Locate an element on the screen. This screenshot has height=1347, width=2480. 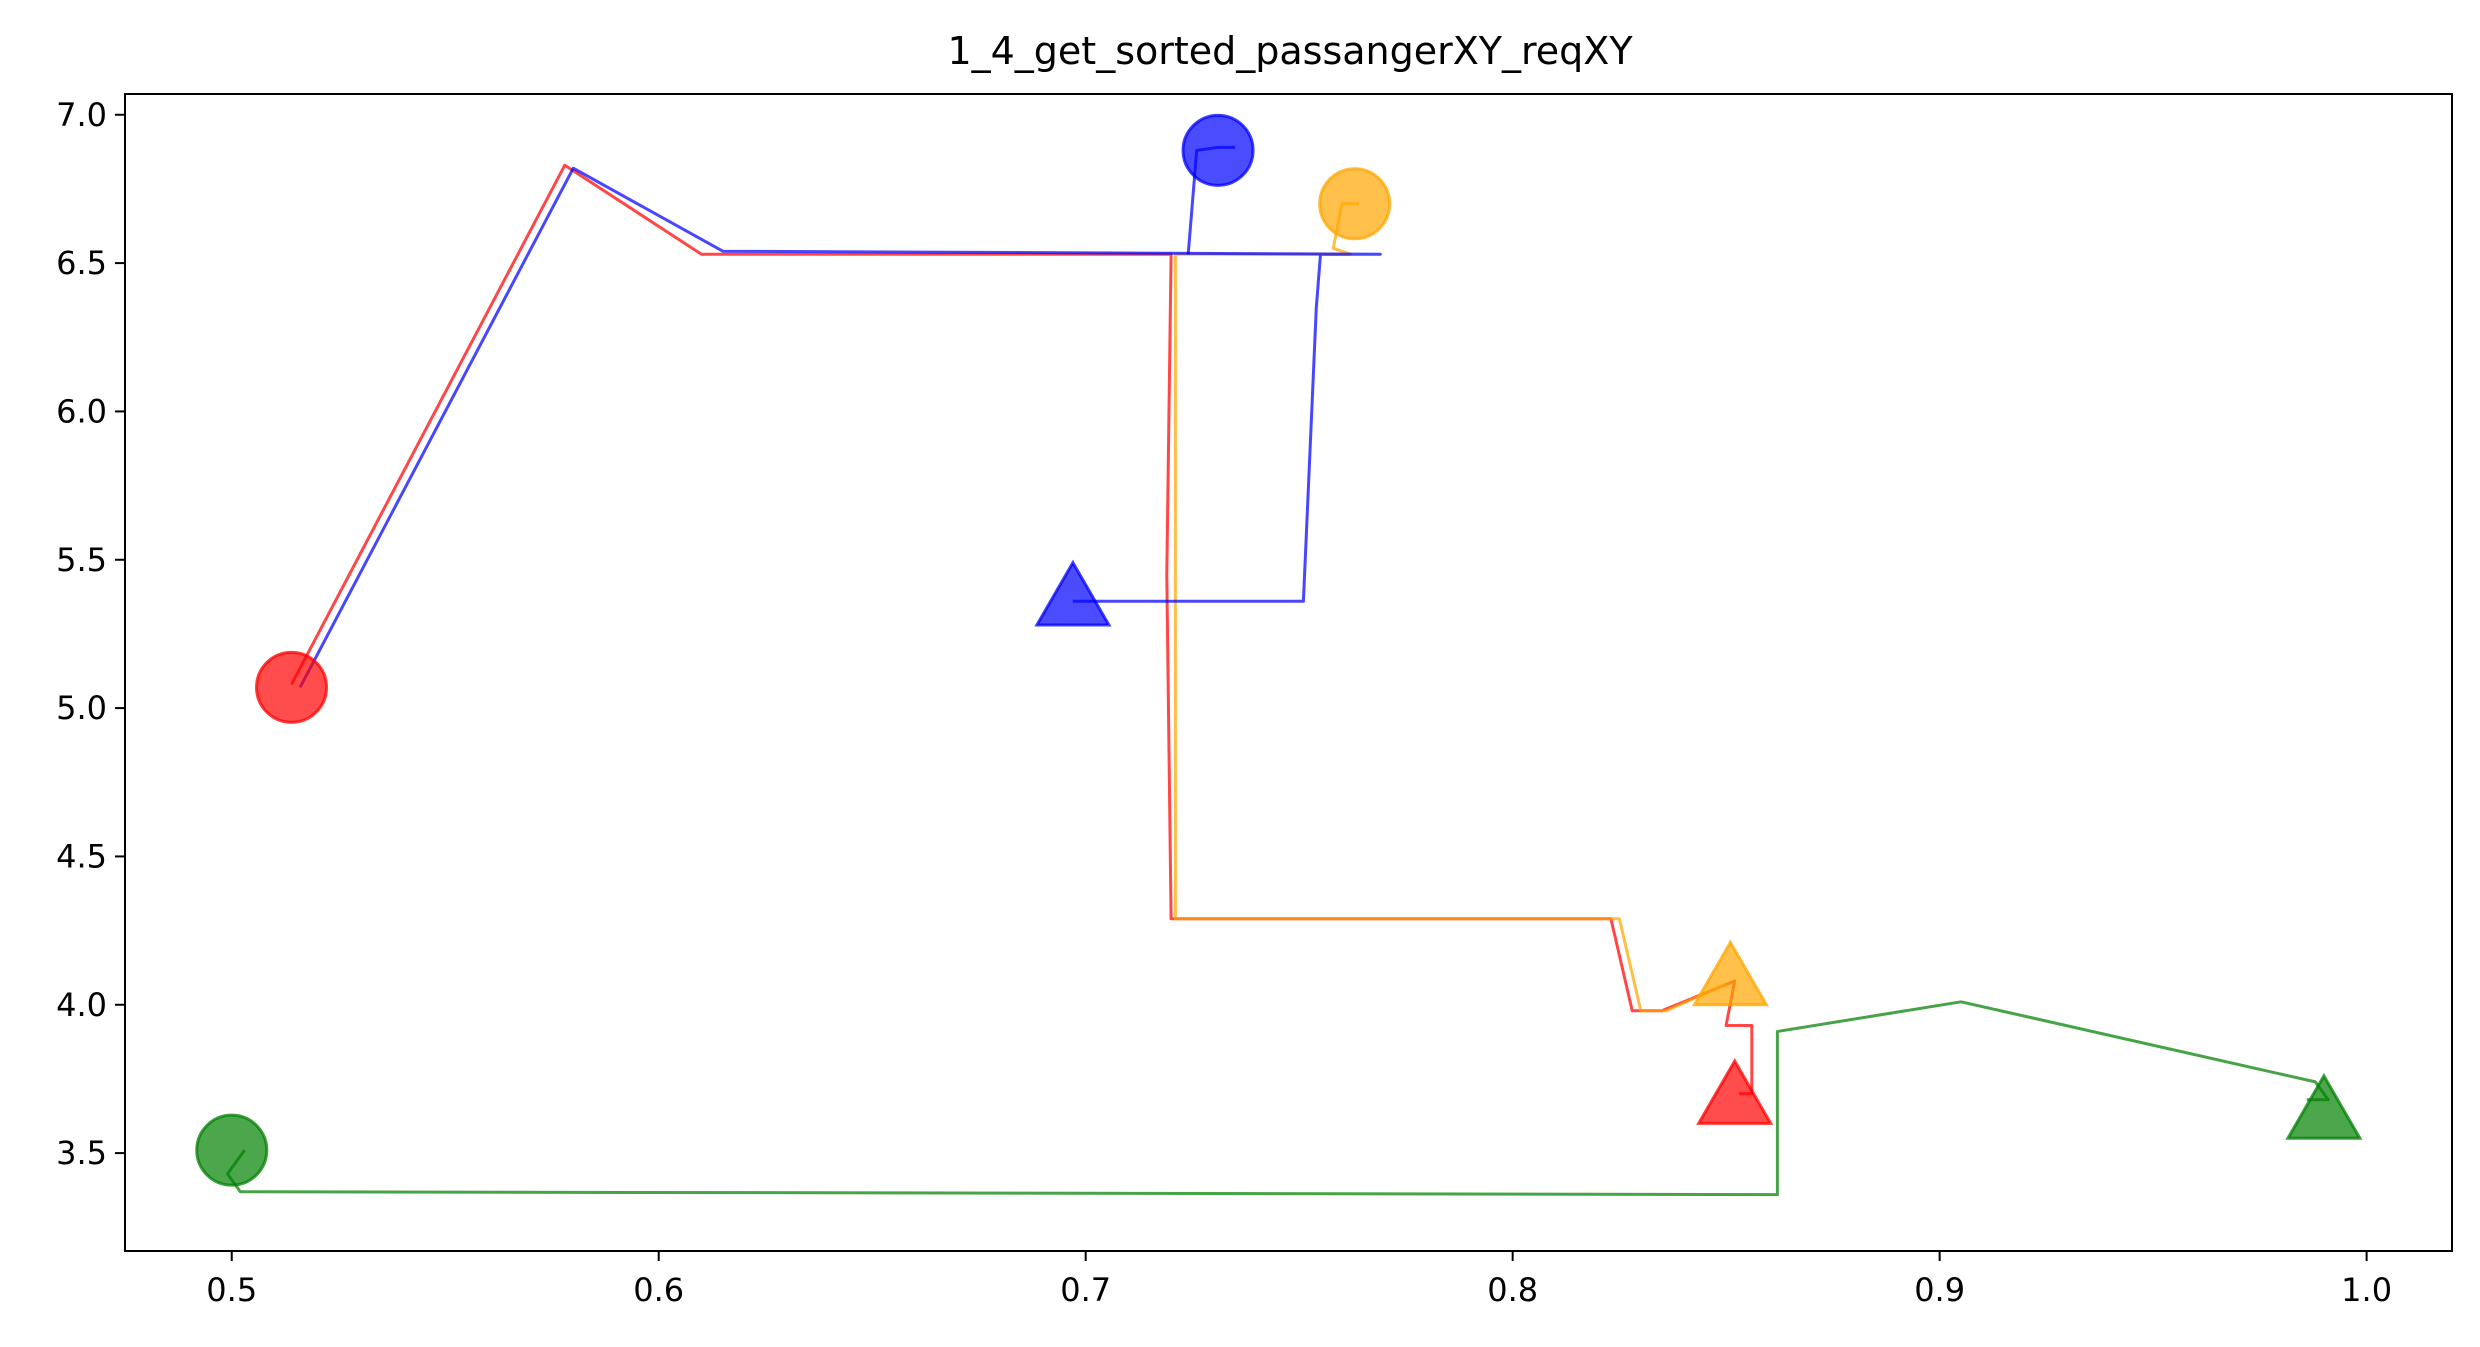
x-axis: 0.5 0.6 0.7 0.8 0.9 1.0 is located at coordinates (1299, 1280).